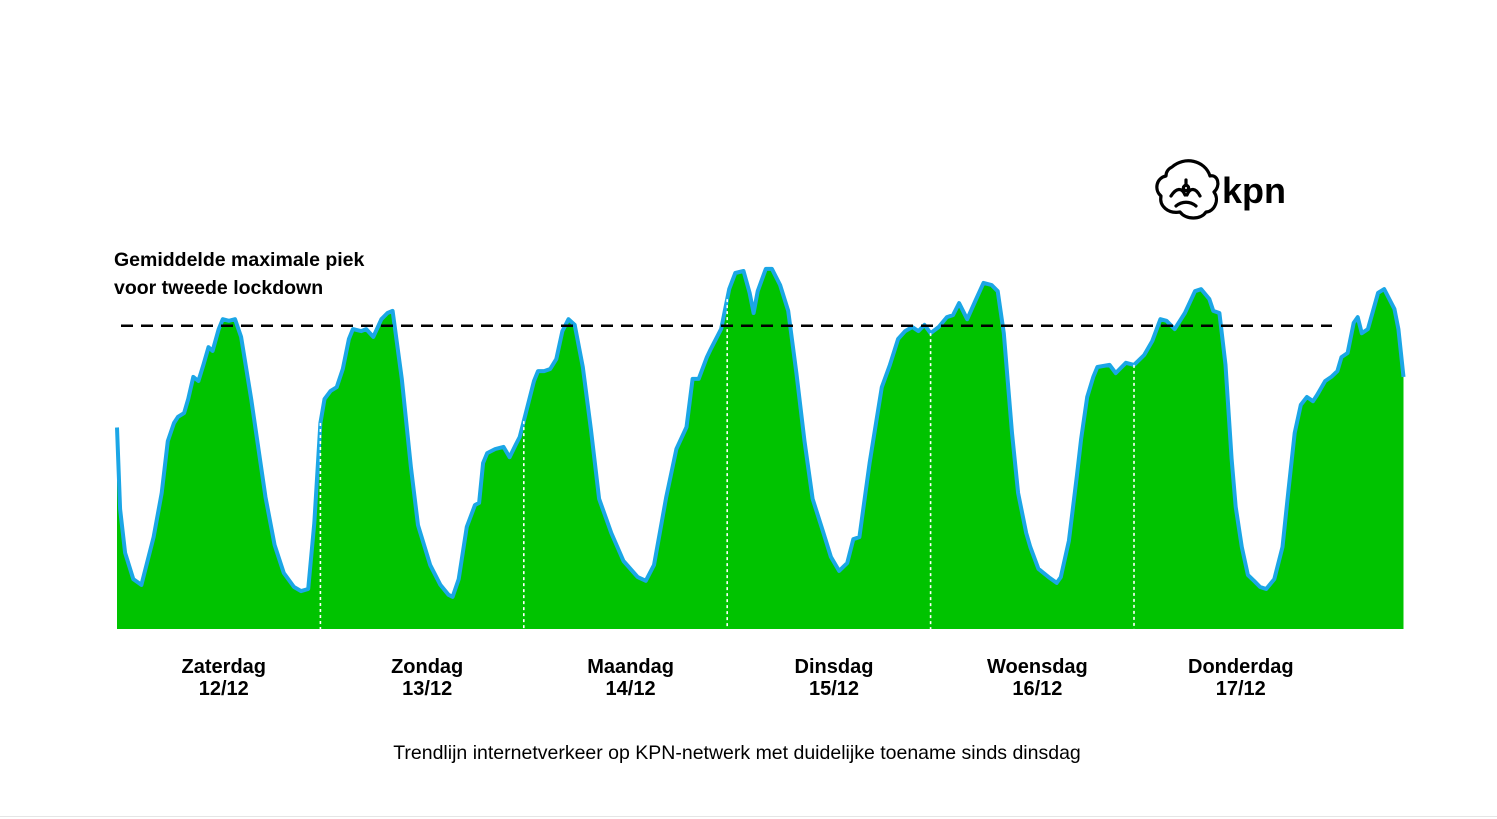  Describe the element at coordinates (630, 667) in the screenshot. I see `day-label-name: Maandag` at that location.